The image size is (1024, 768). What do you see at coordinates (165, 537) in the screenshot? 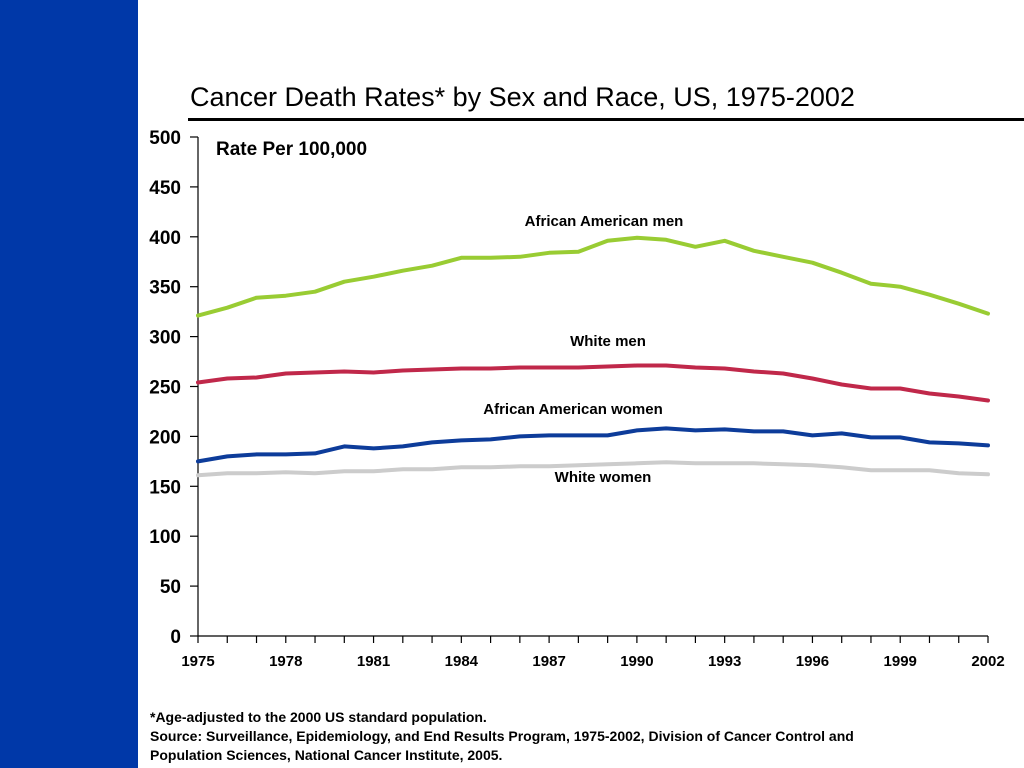
I see `y-tick-label: 100` at bounding box center [165, 537].